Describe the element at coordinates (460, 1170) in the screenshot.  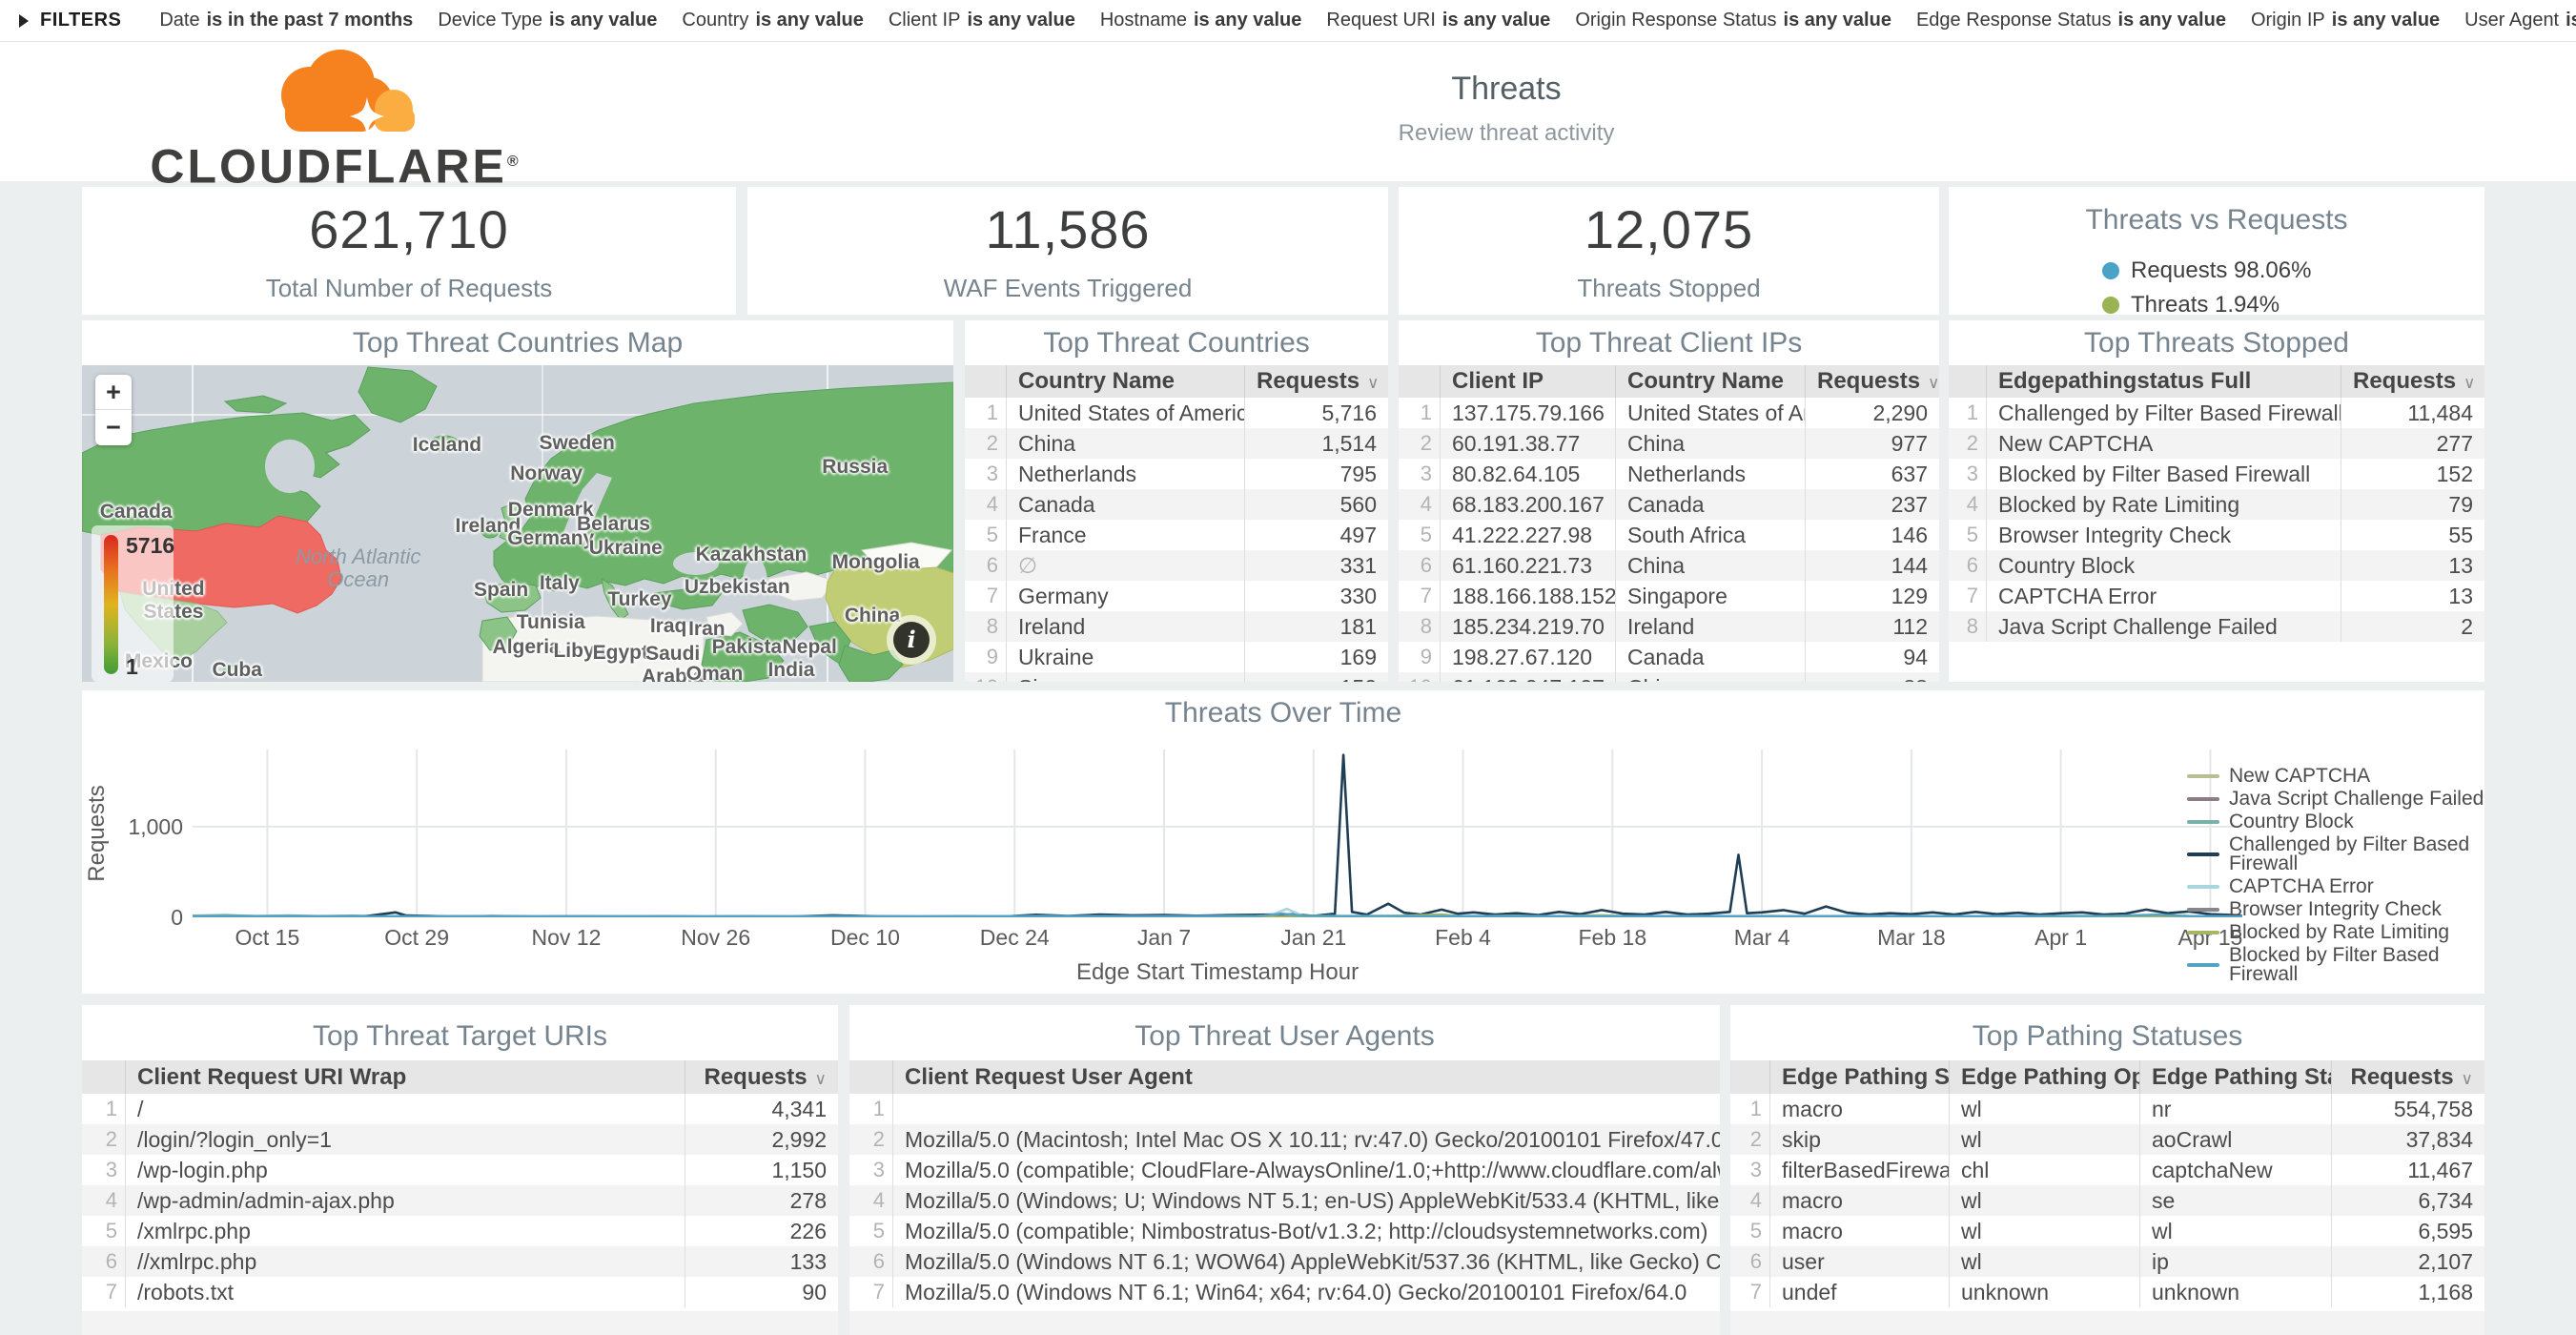
I see `table-row: 3/wp-login.php 1,150` at that location.